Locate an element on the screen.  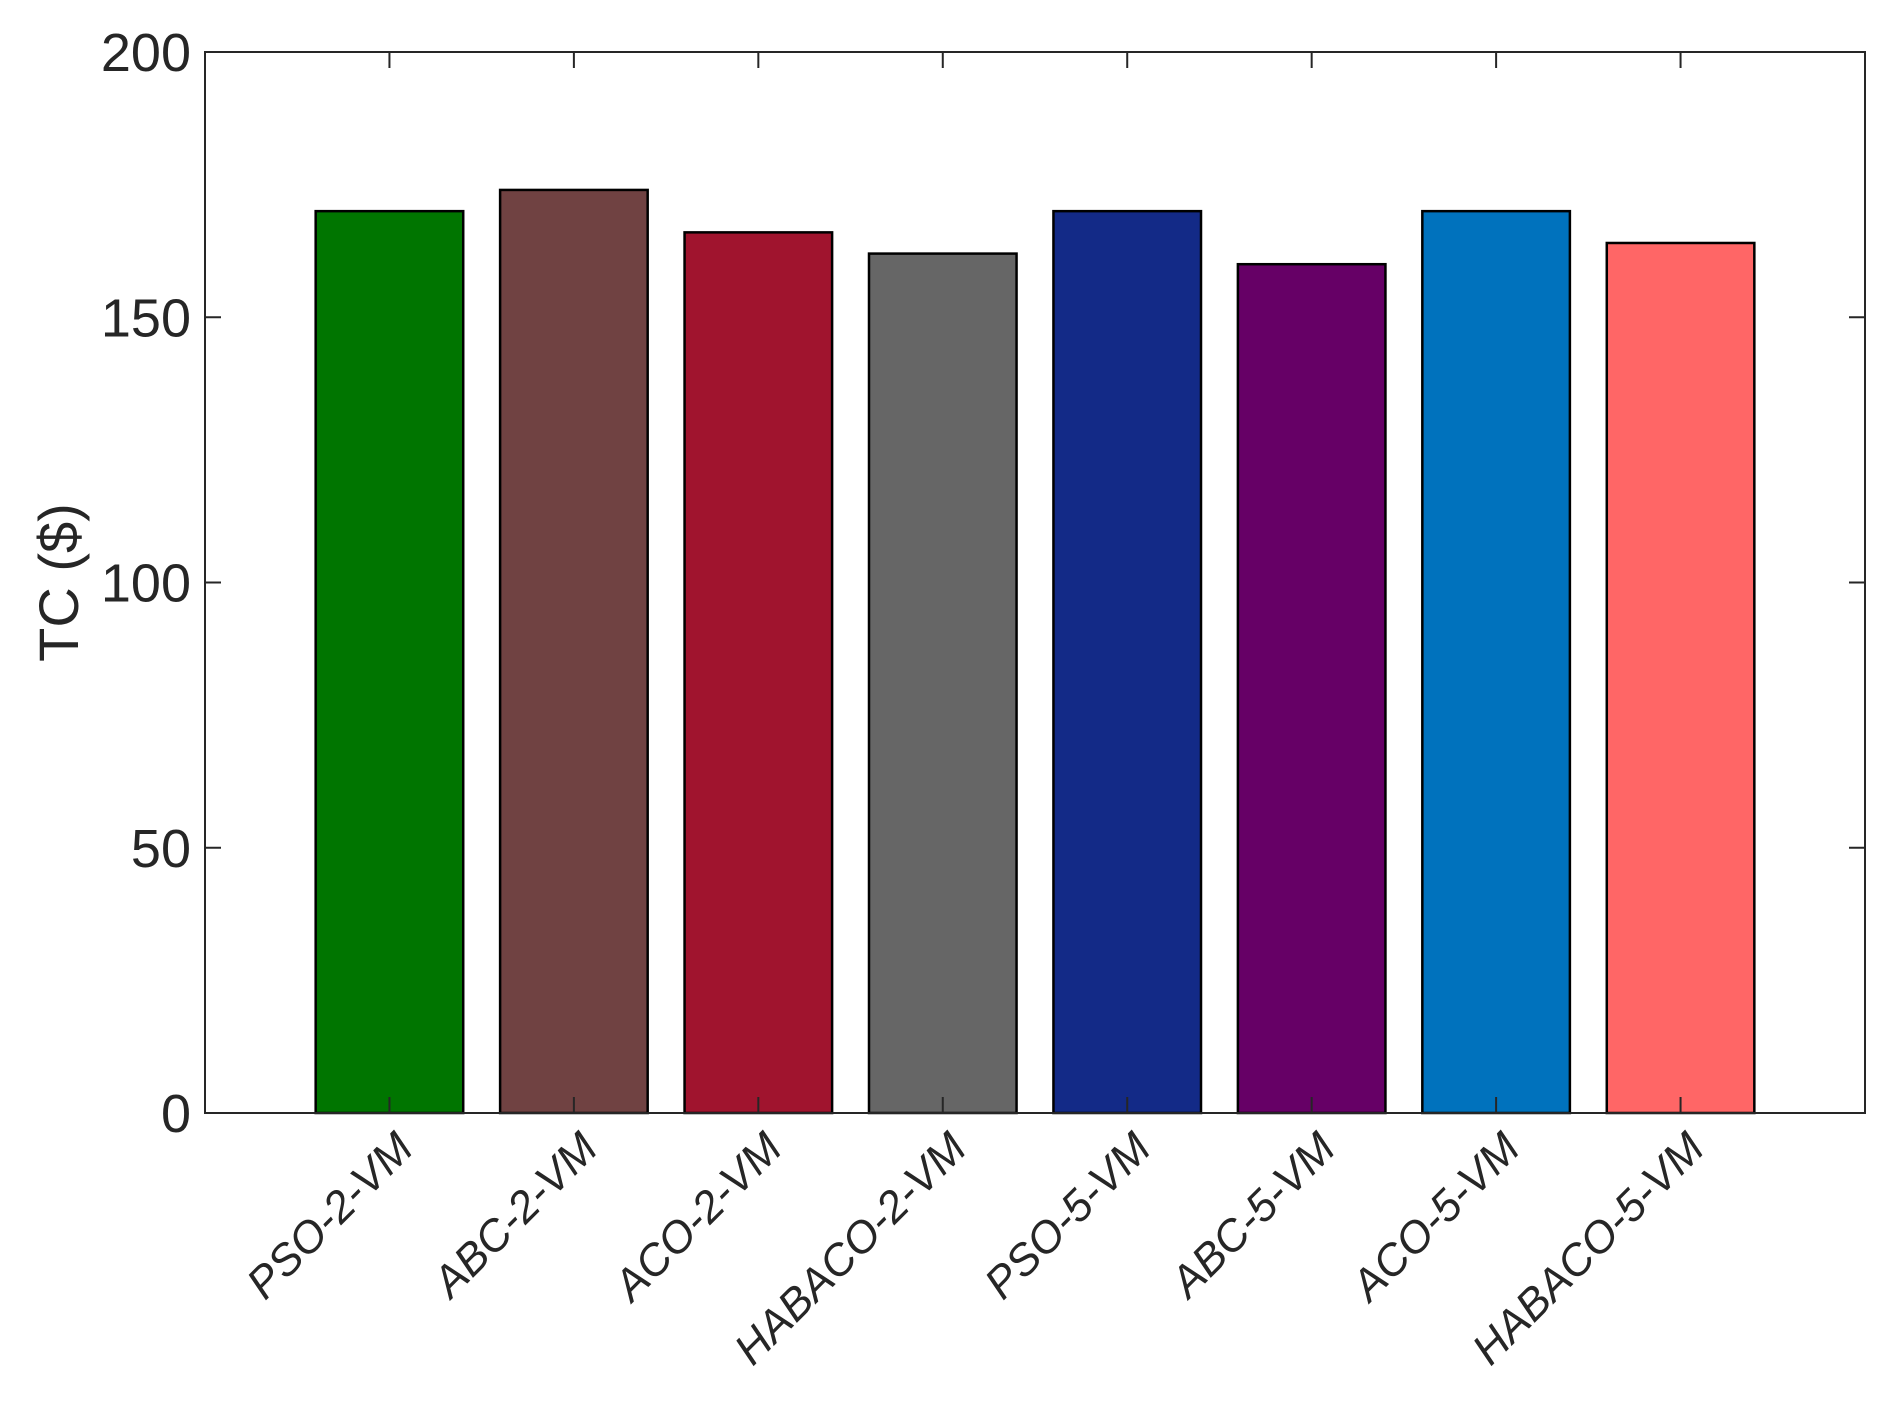
bar-abc-2-vm is located at coordinates (573, 651).